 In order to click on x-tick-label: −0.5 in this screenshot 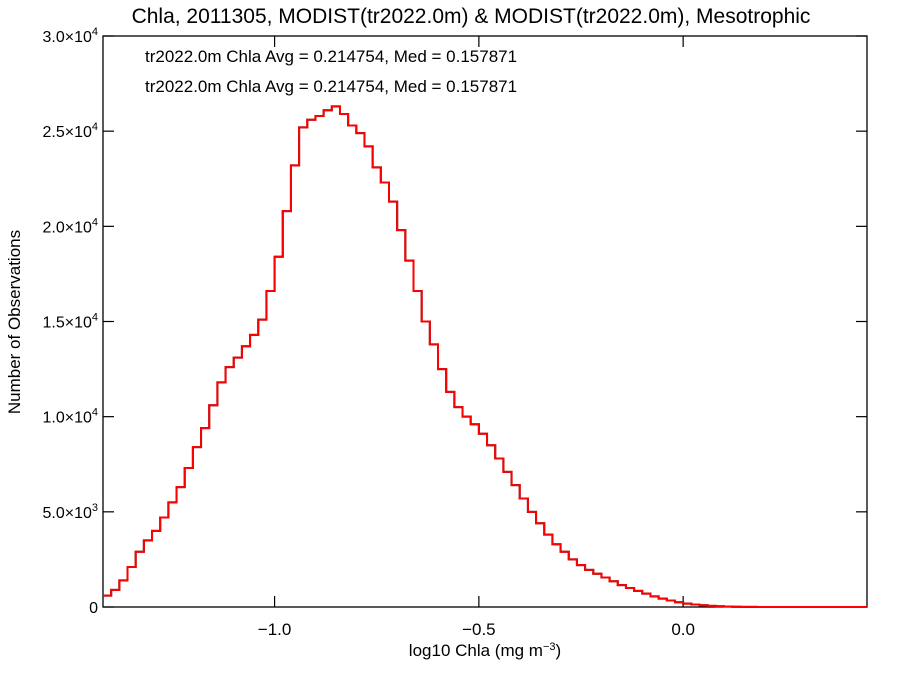, I will do `click(479, 629)`.